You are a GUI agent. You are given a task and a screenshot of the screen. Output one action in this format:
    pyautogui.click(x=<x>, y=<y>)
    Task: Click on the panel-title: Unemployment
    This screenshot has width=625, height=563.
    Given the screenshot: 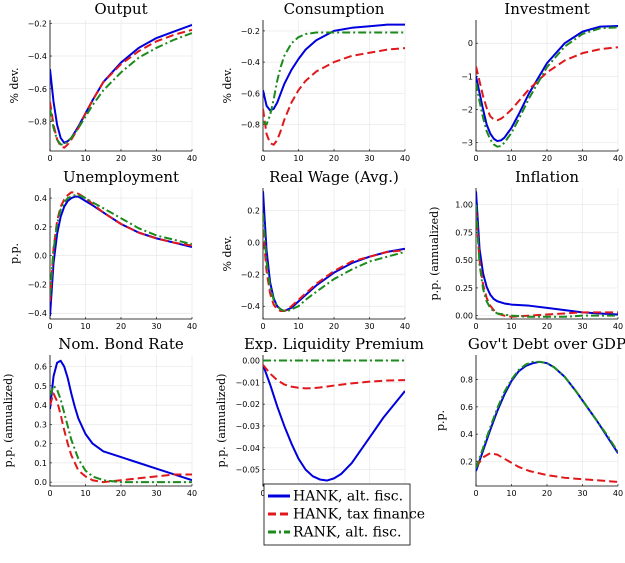 What is the action you would take?
    pyautogui.click(x=121, y=177)
    